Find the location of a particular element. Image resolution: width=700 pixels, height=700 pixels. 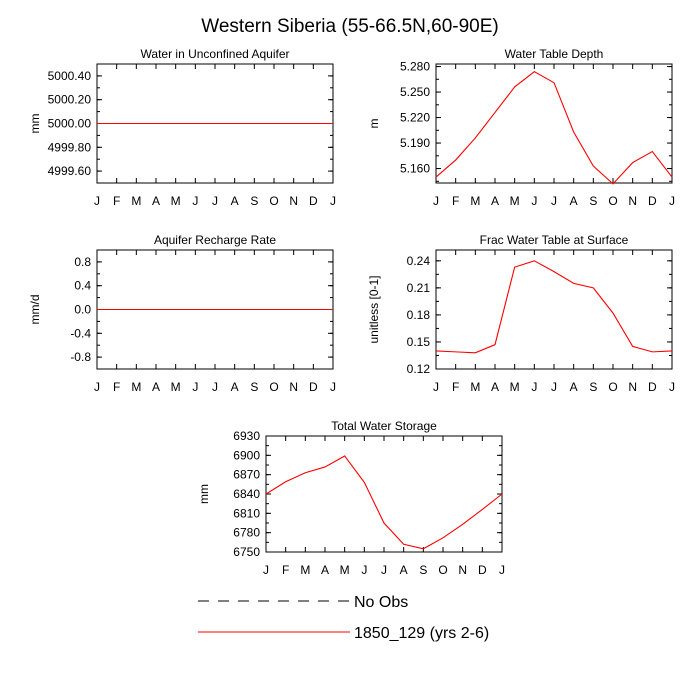

panel-title: Frac Water Table at Surface is located at coordinates (554, 240).